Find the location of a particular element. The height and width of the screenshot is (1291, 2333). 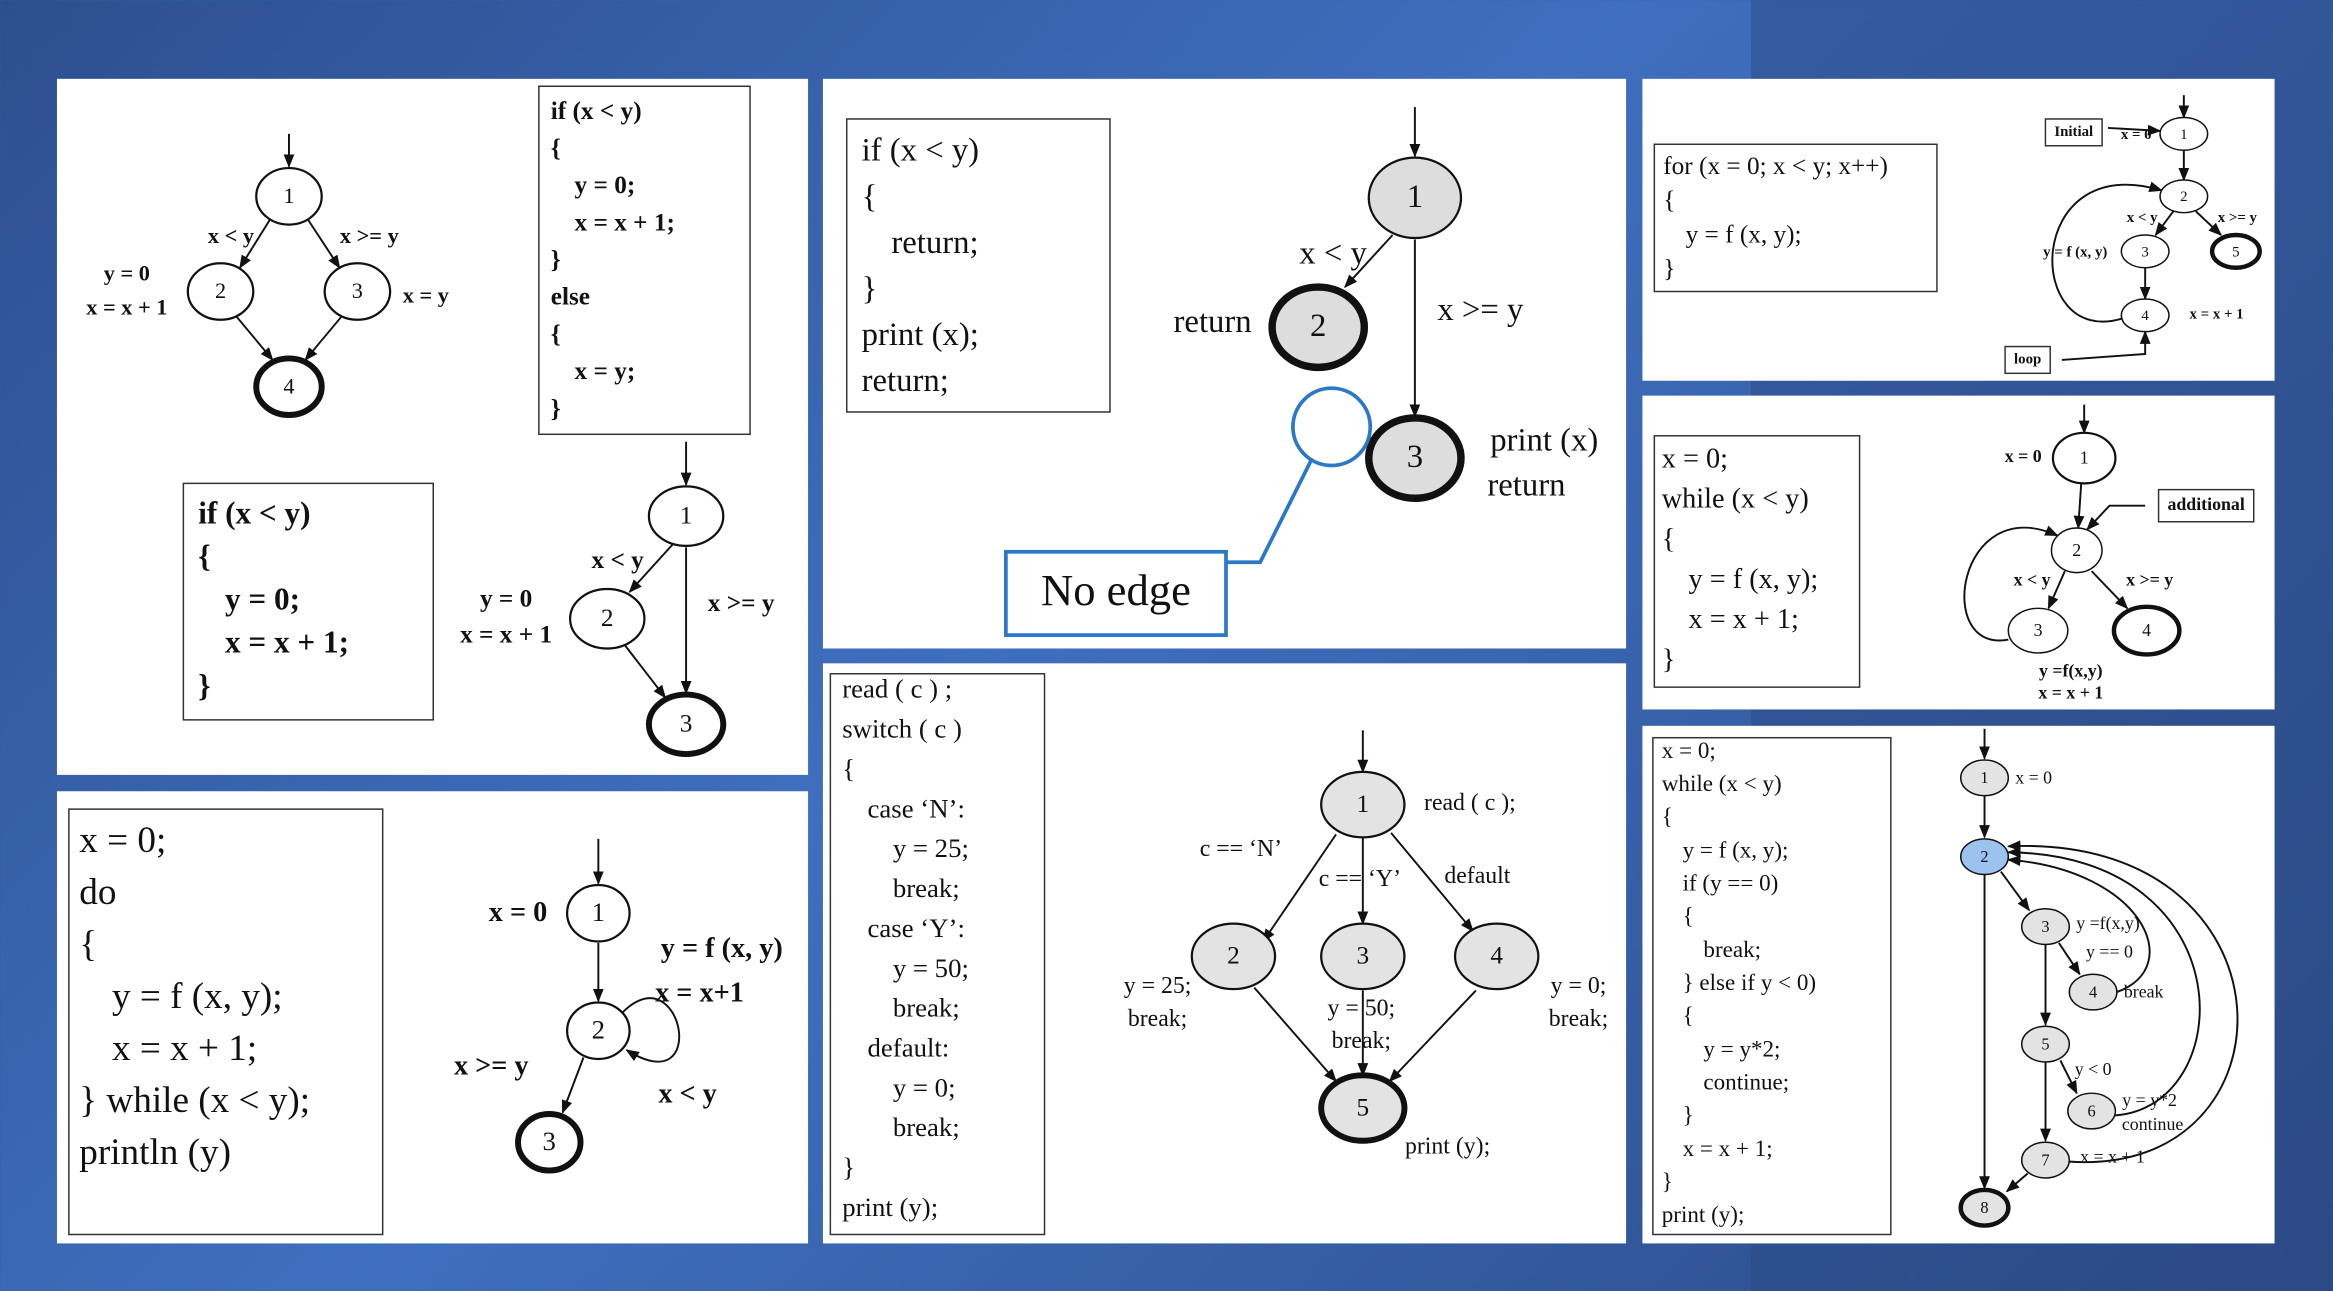

code-line: y = 50; is located at coordinates (931, 968).